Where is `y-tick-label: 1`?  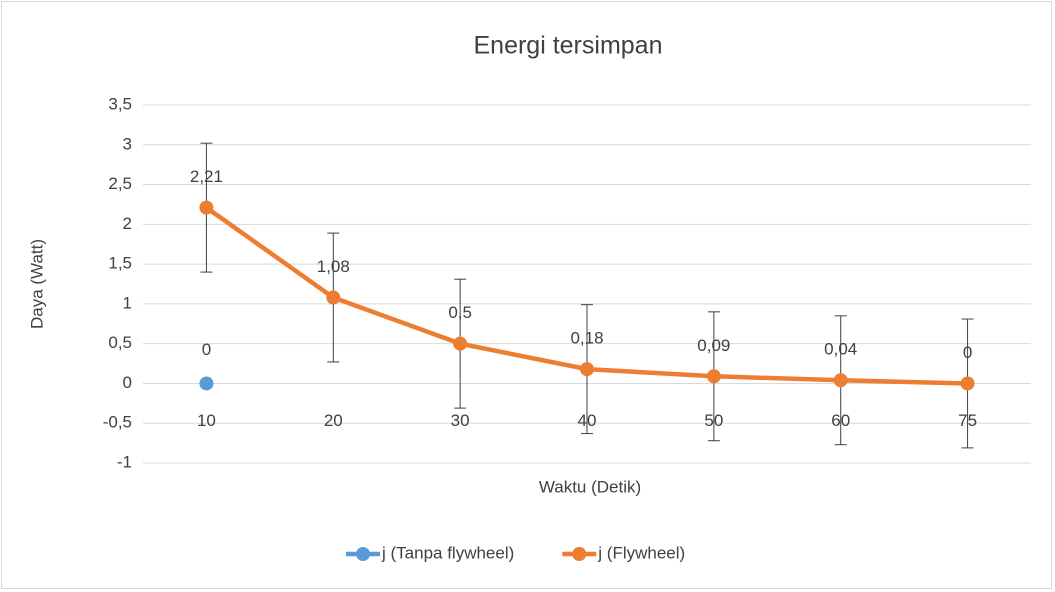
y-tick-label: 1 is located at coordinates (127, 302).